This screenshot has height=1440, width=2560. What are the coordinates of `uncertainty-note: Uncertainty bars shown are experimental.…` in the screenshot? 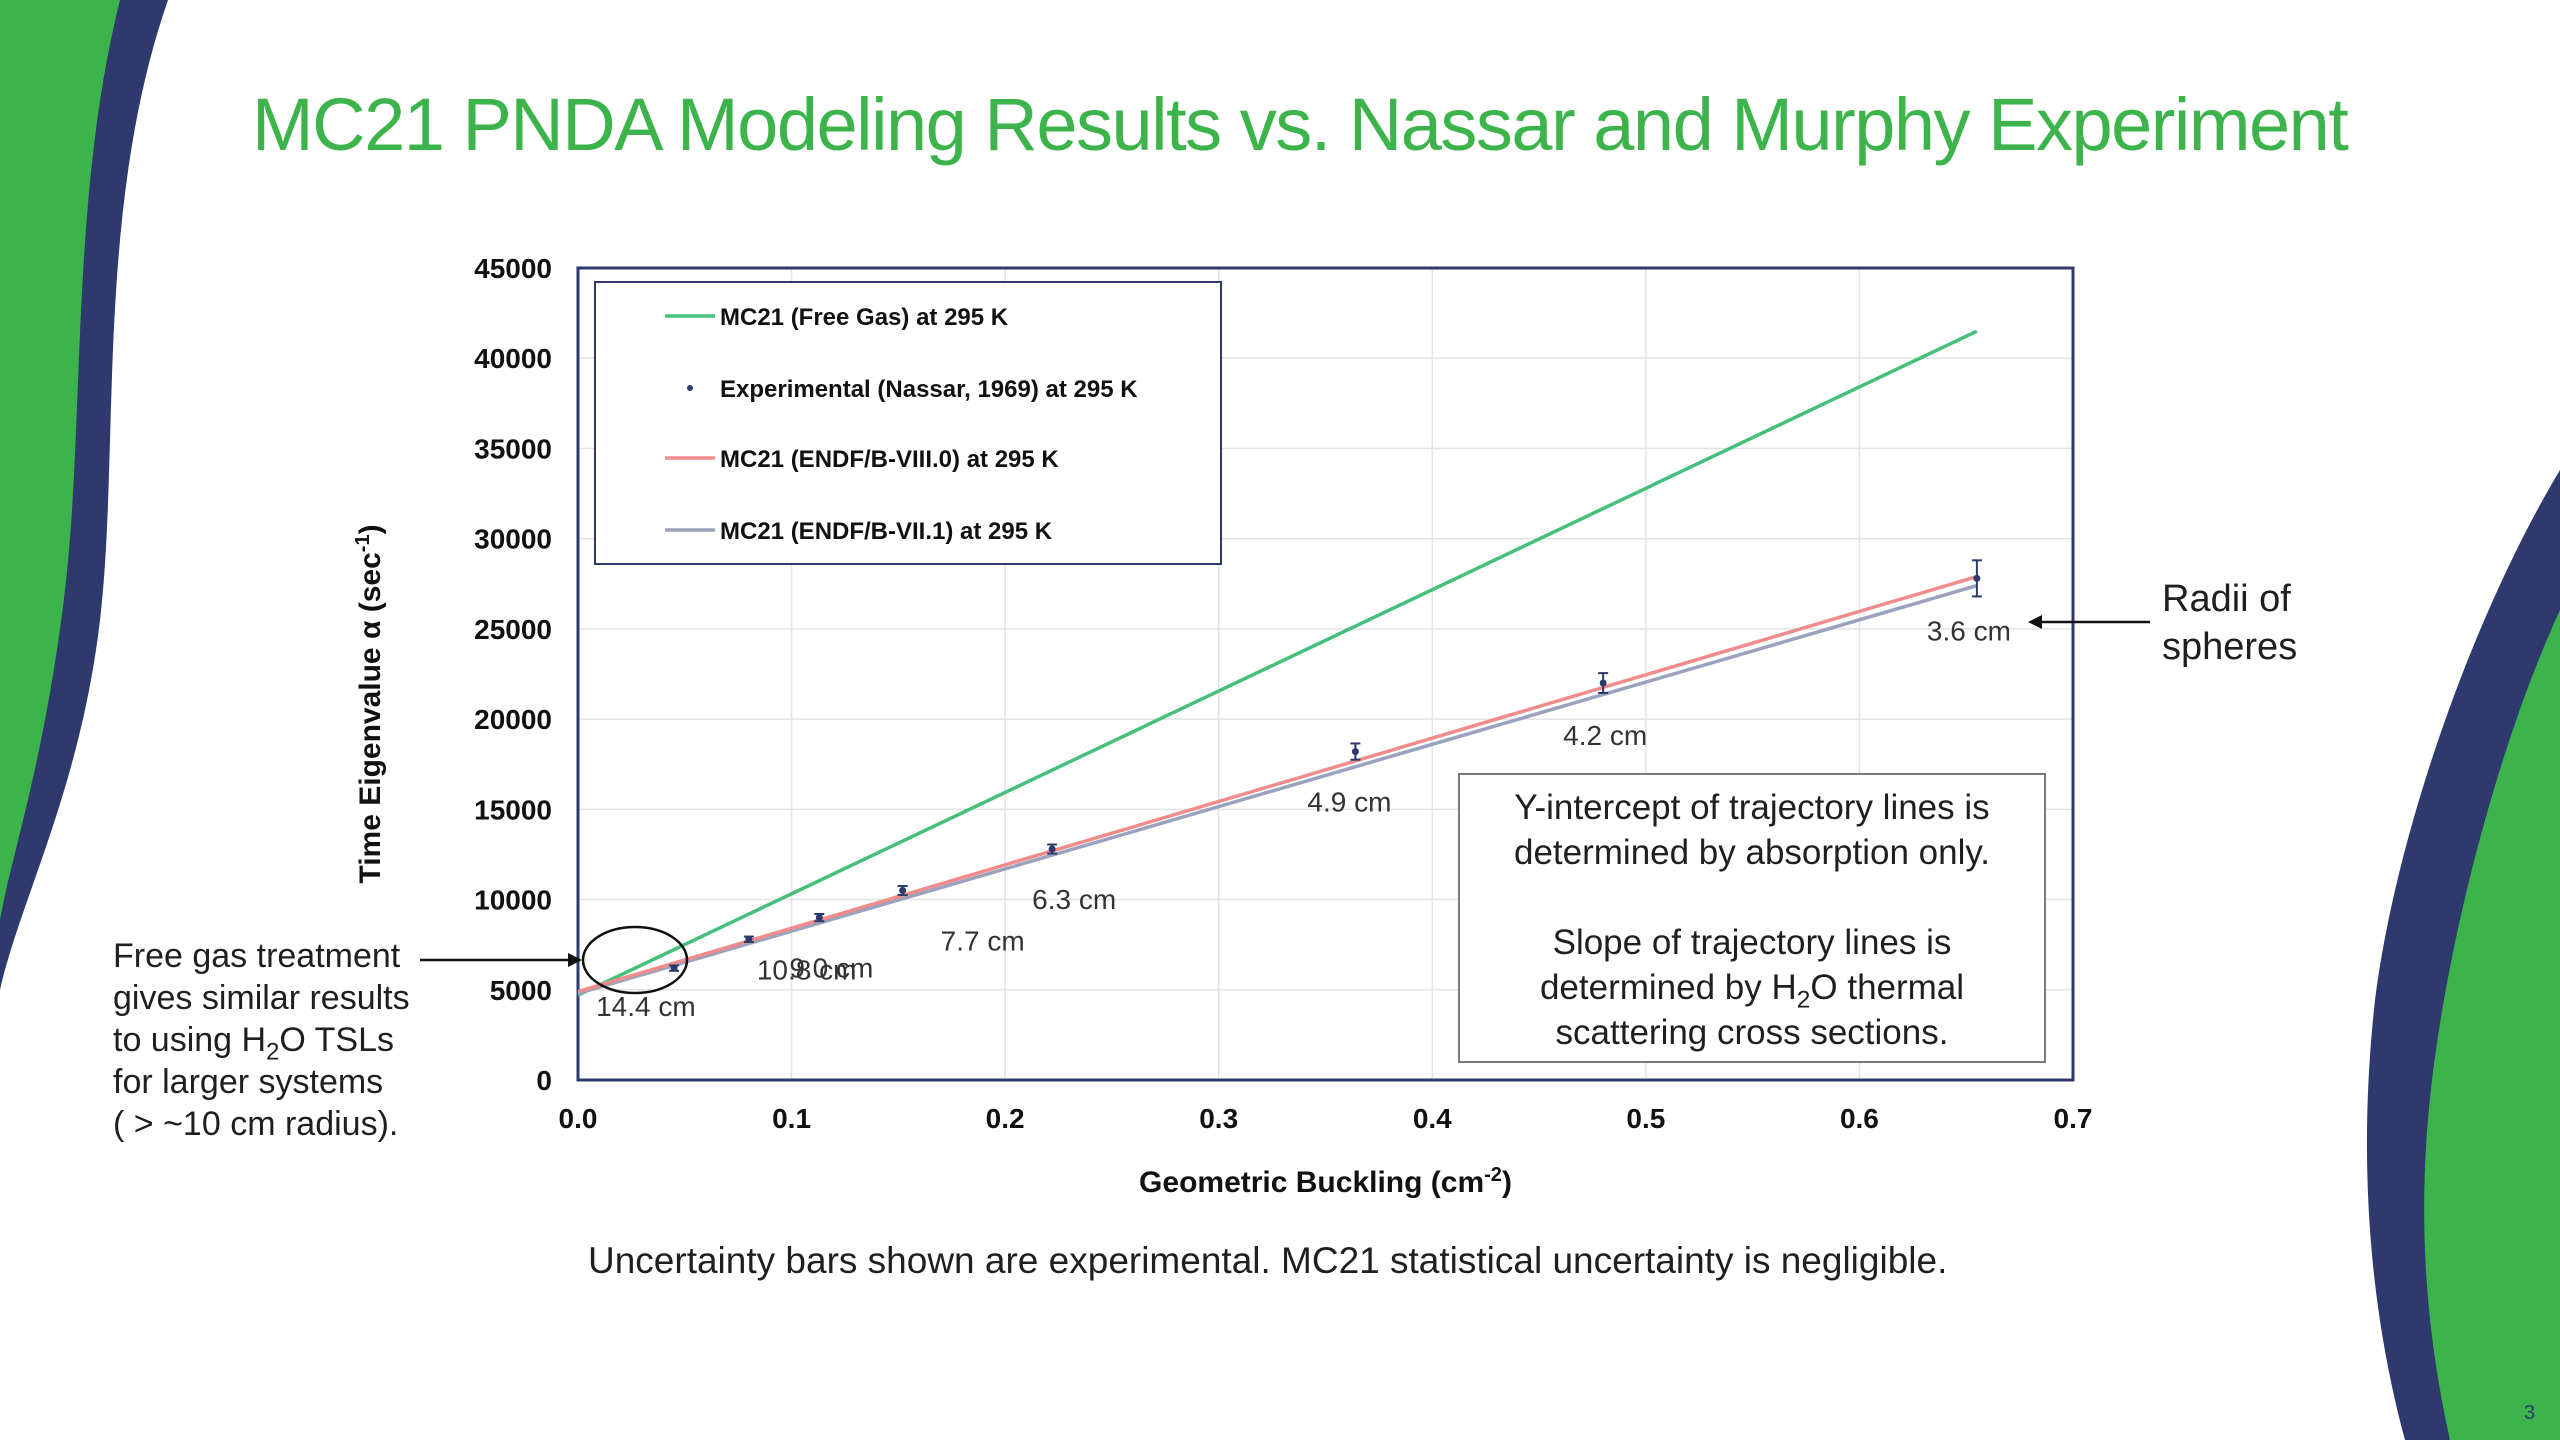 It's located at (1268, 1260).